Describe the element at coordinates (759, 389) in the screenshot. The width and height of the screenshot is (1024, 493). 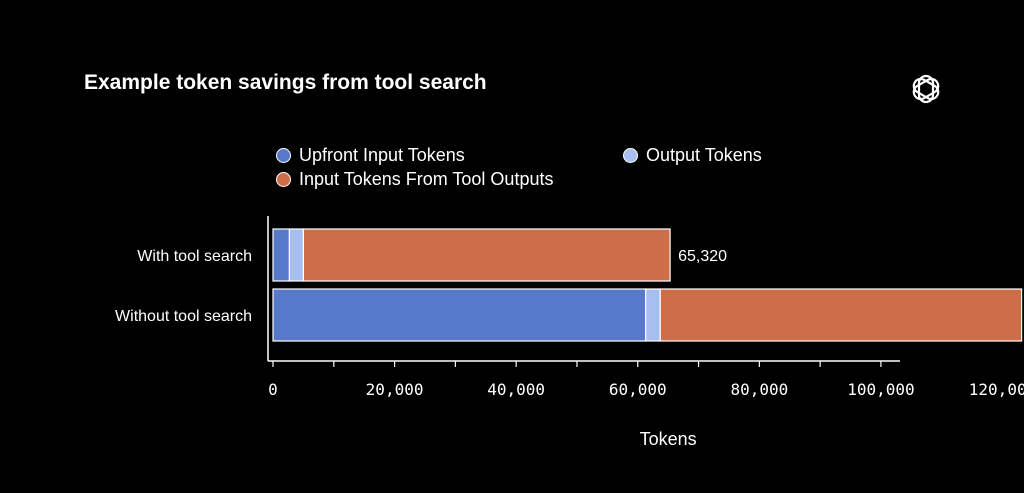
I see `x-tick-label: 80,000` at that location.